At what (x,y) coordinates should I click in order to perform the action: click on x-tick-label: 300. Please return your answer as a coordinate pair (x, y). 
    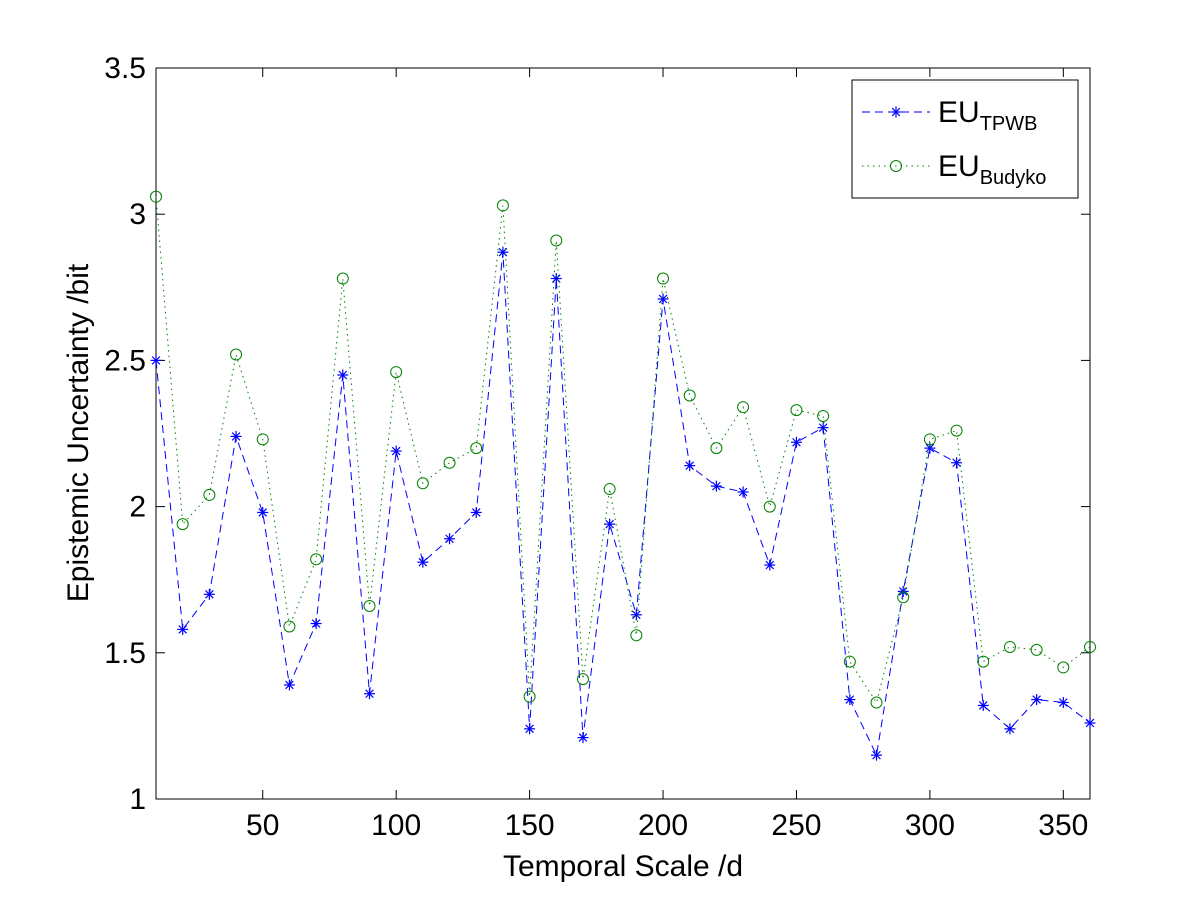
    Looking at the image, I should click on (930, 825).